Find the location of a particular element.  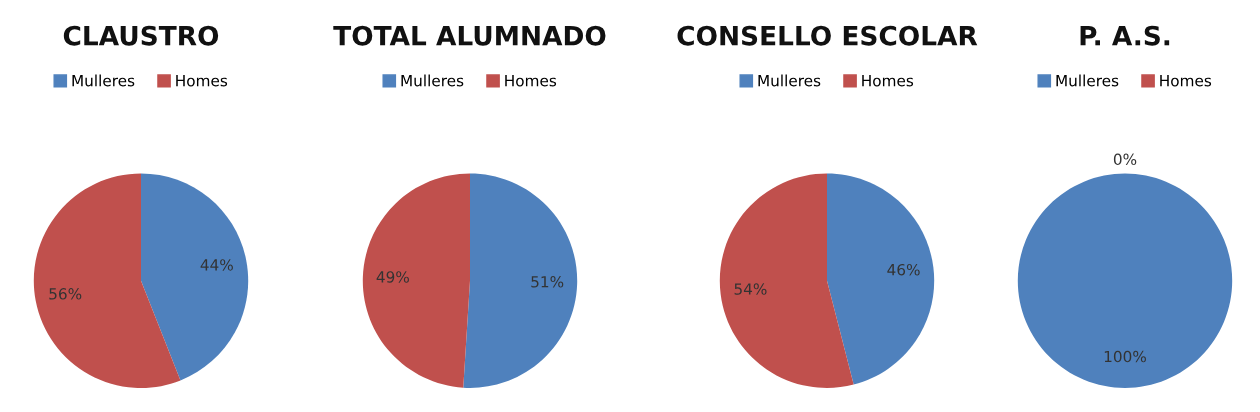

data-label: 44% is located at coordinates (216, 265).